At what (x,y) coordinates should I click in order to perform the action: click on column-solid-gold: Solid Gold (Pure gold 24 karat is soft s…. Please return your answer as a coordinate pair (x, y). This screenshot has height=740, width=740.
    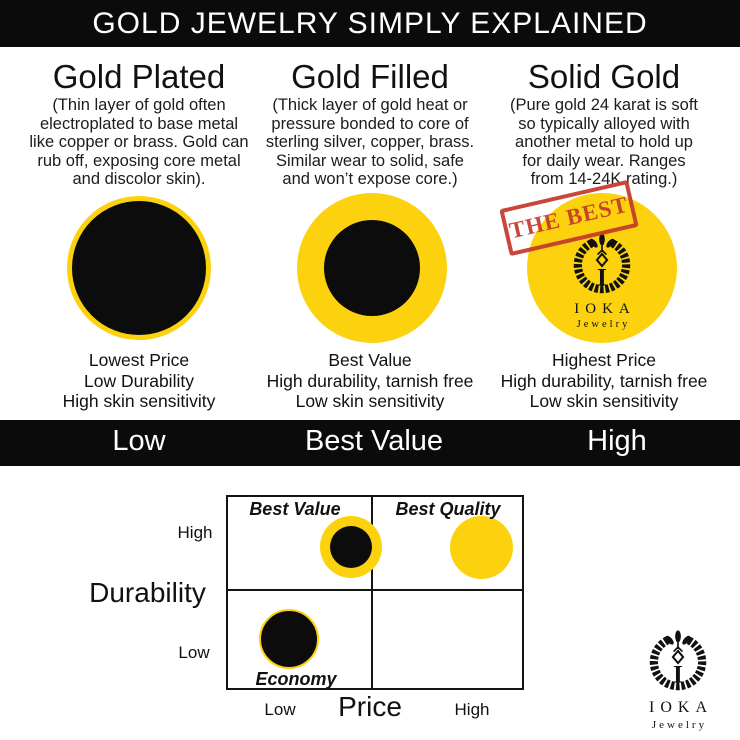
    Looking at the image, I should click on (604, 124).